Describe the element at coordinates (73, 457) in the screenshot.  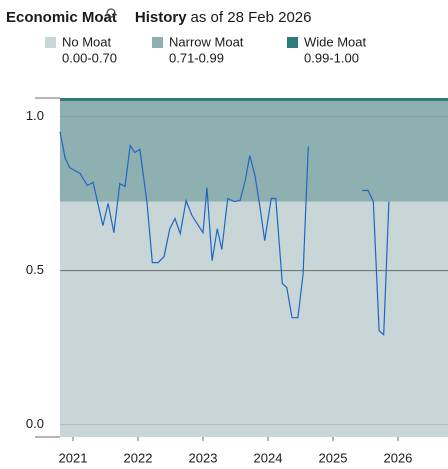
I see `x-tick-label: 2021` at that location.